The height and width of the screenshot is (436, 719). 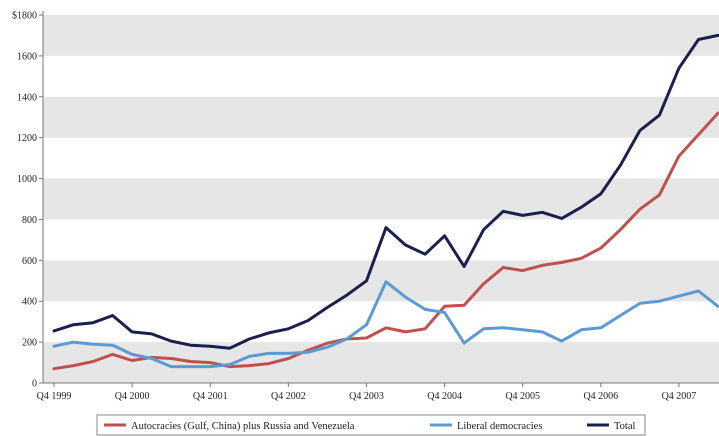 What do you see at coordinates (444, 396) in the screenshot?
I see `x-tick-label: Q4 2004` at bounding box center [444, 396].